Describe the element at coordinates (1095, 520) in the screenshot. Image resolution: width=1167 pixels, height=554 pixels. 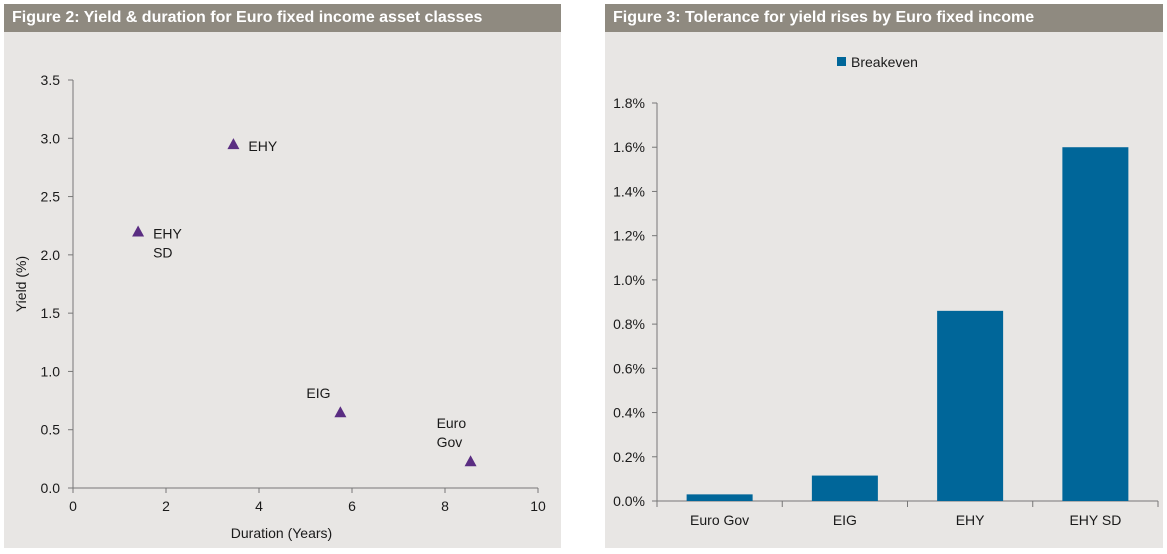
I see `x-category-label: EHY SD` at that location.